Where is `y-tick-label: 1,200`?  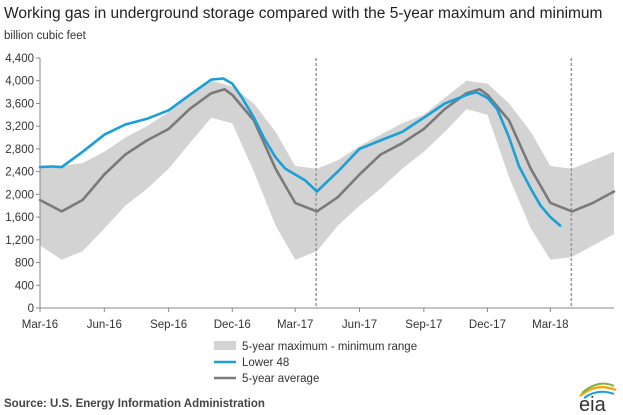
y-tick-label: 1,200 is located at coordinates (19, 241).